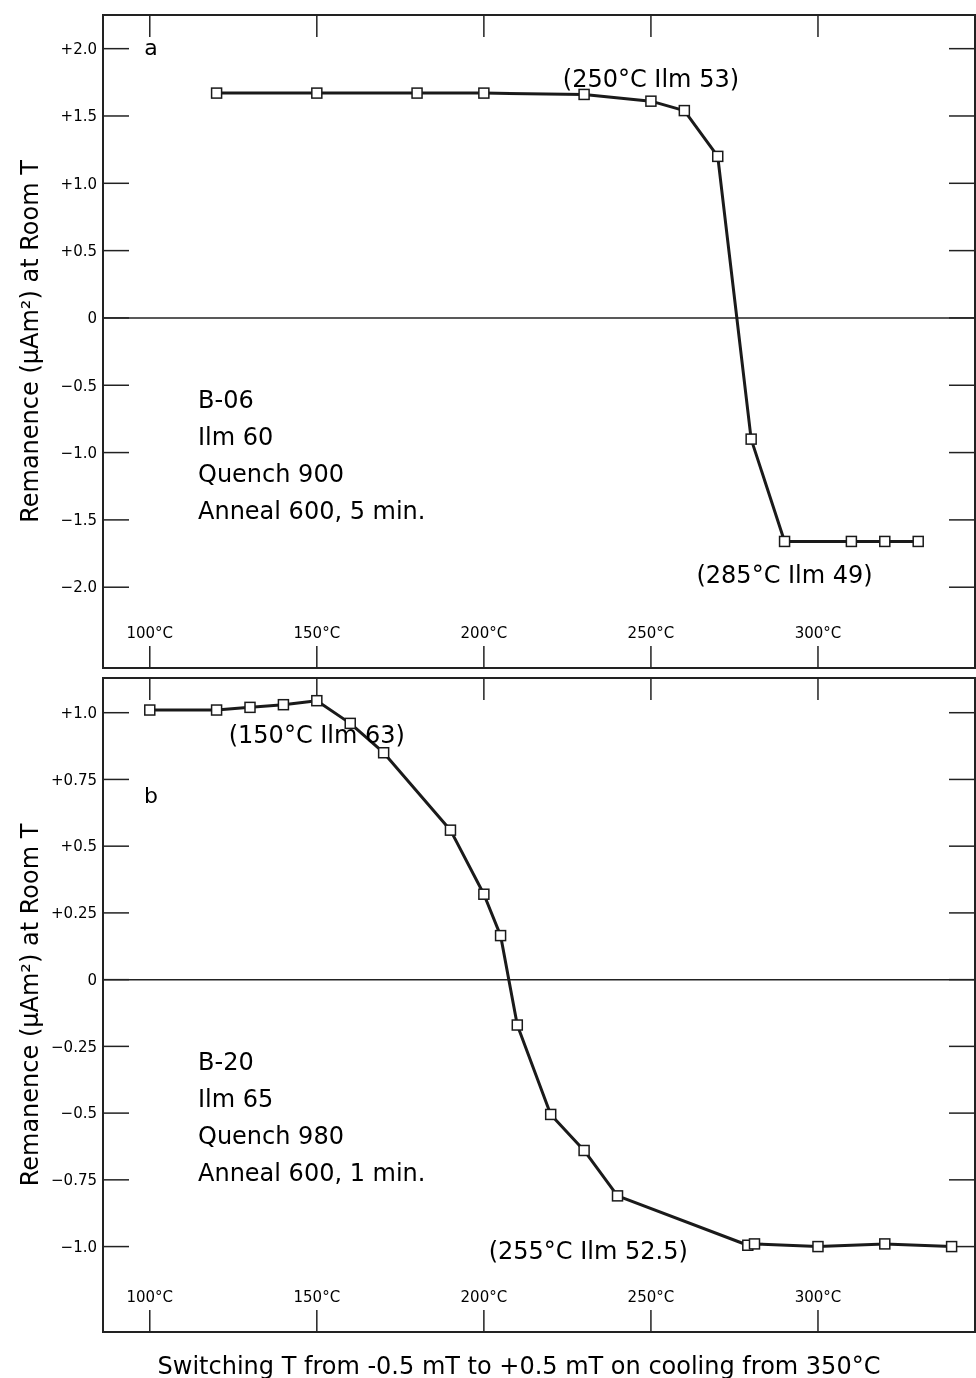  I want to click on annotation: Quench 900, so click(271, 473).